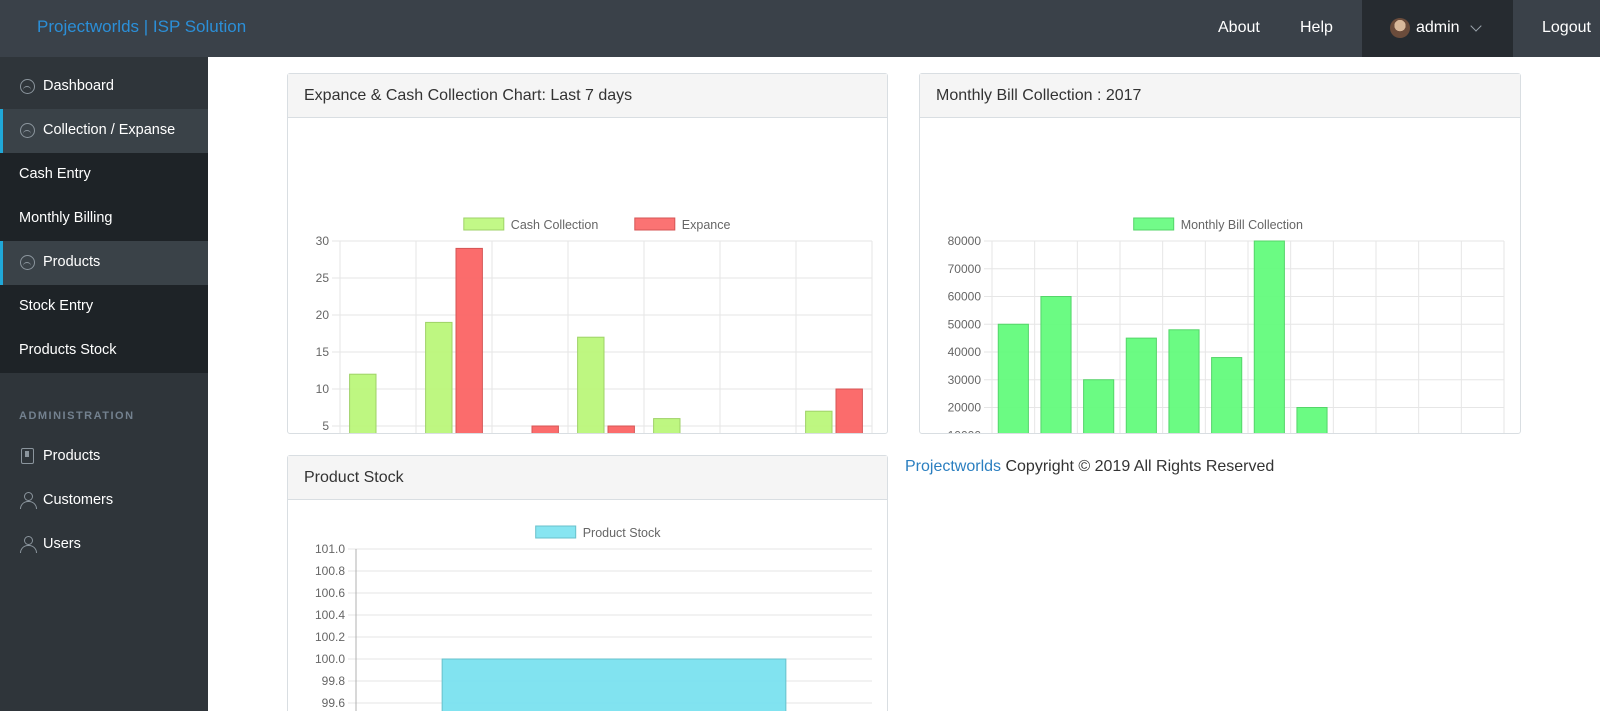  I want to click on sidebar-item-admin-products: Products, so click(104, 457).